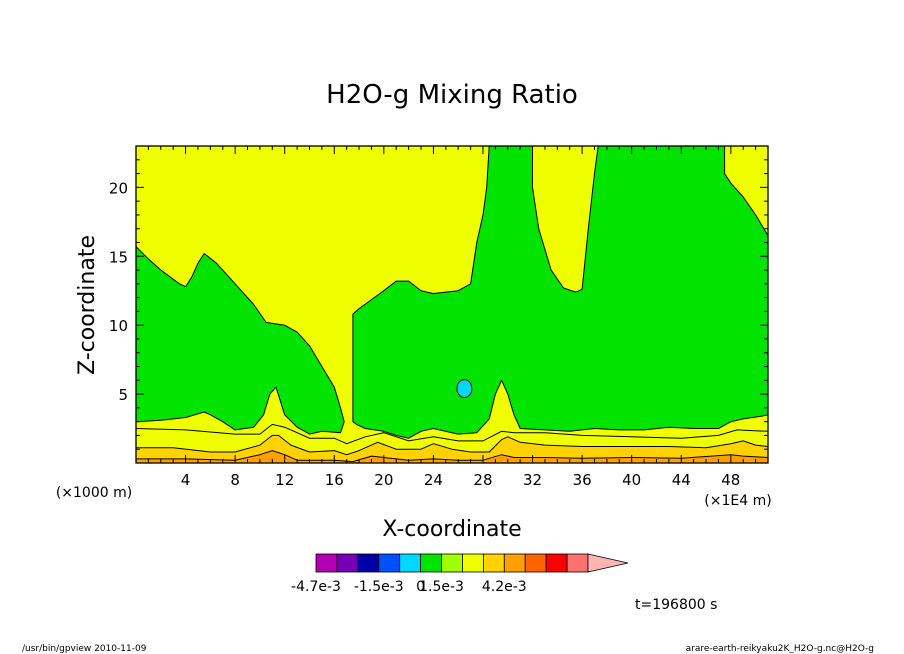 The width and height of the screenshot is (904, 654). What do you see at coordinates (118, 188) in the screenshot?
I see `y-tick-label: 20` at bounding box center [118, 188].